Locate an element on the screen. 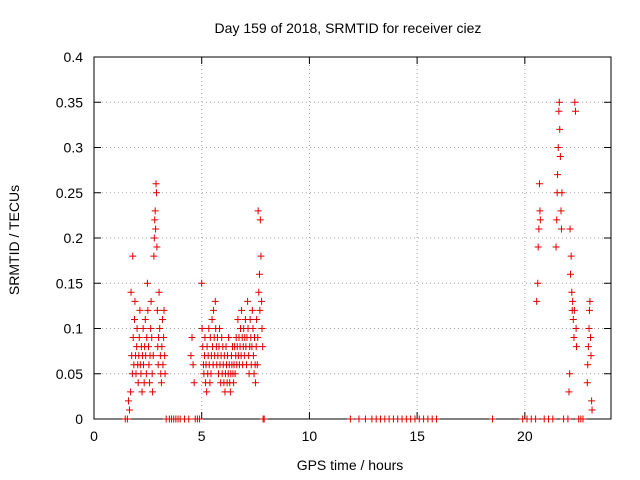 This screenshot has width=640, height=480. y-tick-label: 0.15 is located at coordinates (69, 283).